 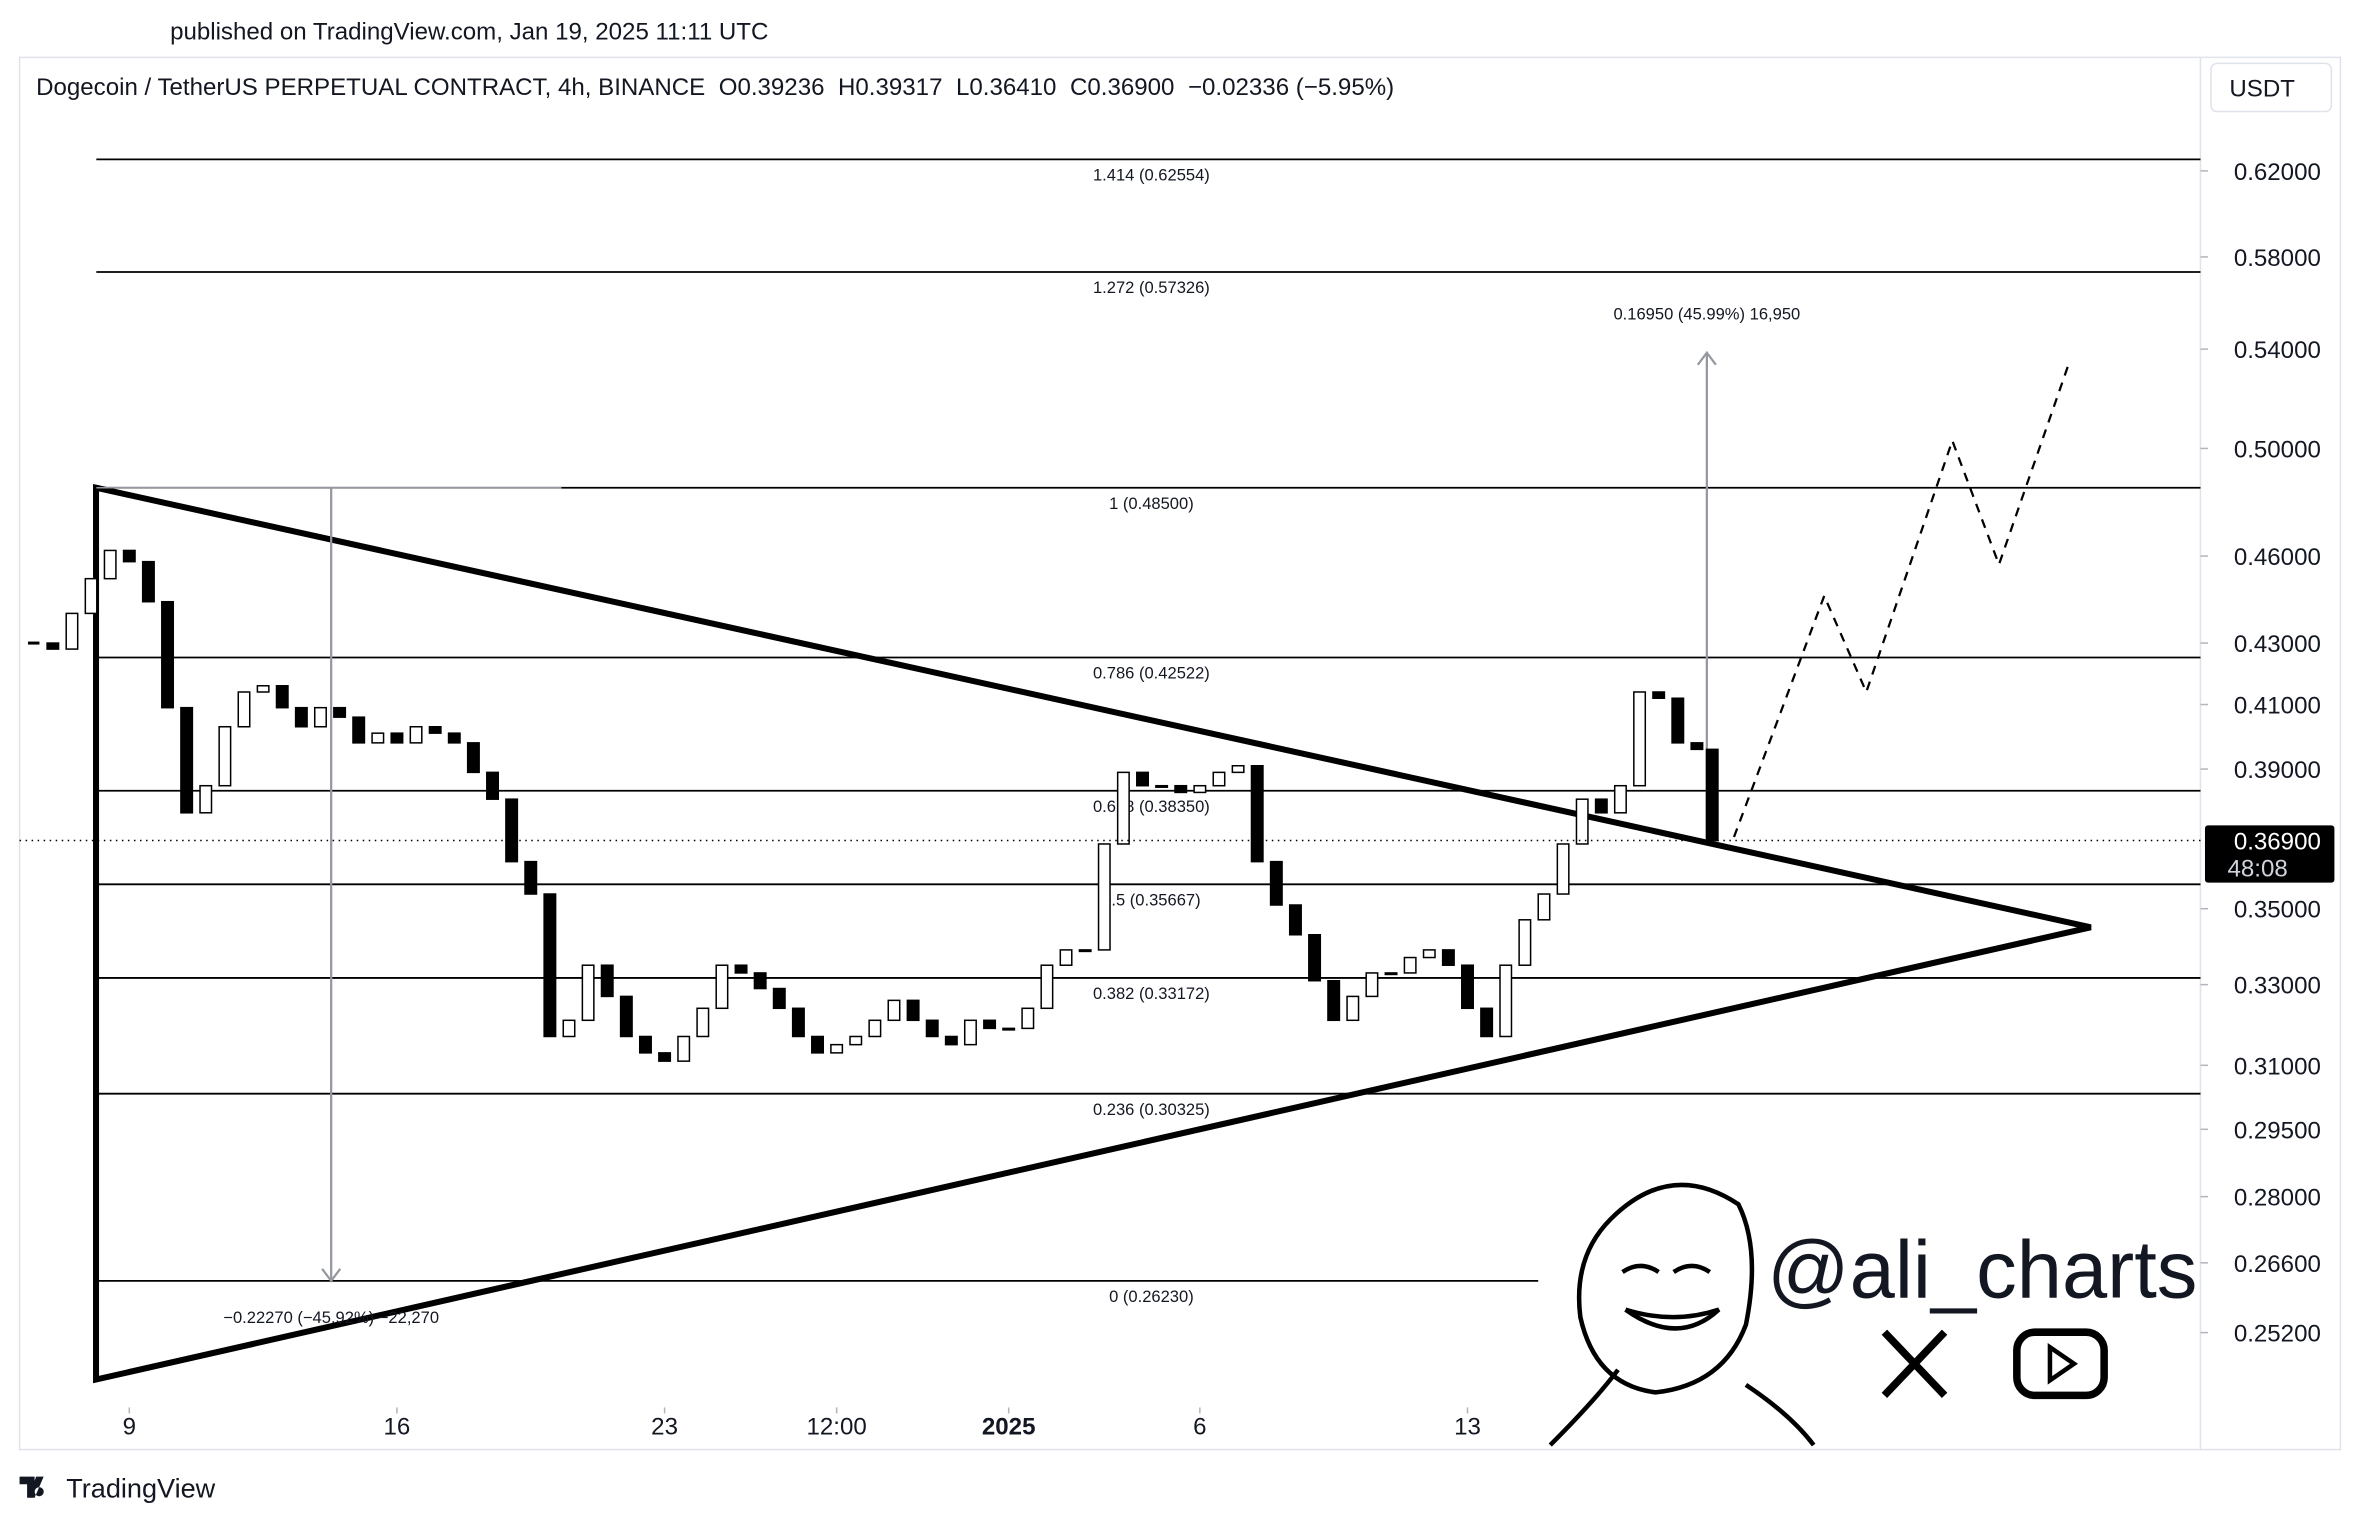 What do you see at coordinates (2277, 172) in the screenshot?
I see `y-tick-label: 0.62000` at bounding box center [2277, 172].